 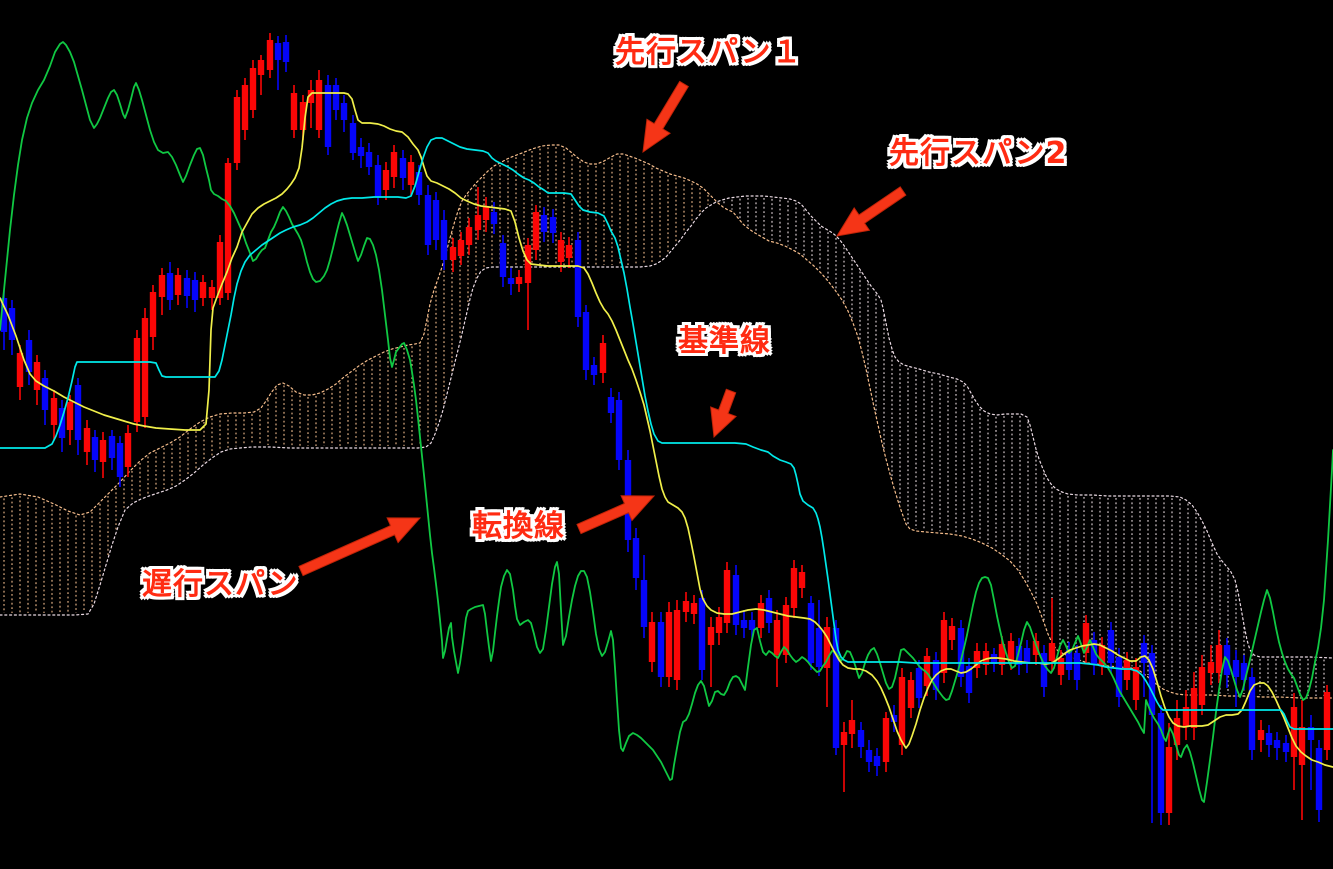 I want to click on label-senkou-span-2: 先行スパン2, so click(x=978, y=153).